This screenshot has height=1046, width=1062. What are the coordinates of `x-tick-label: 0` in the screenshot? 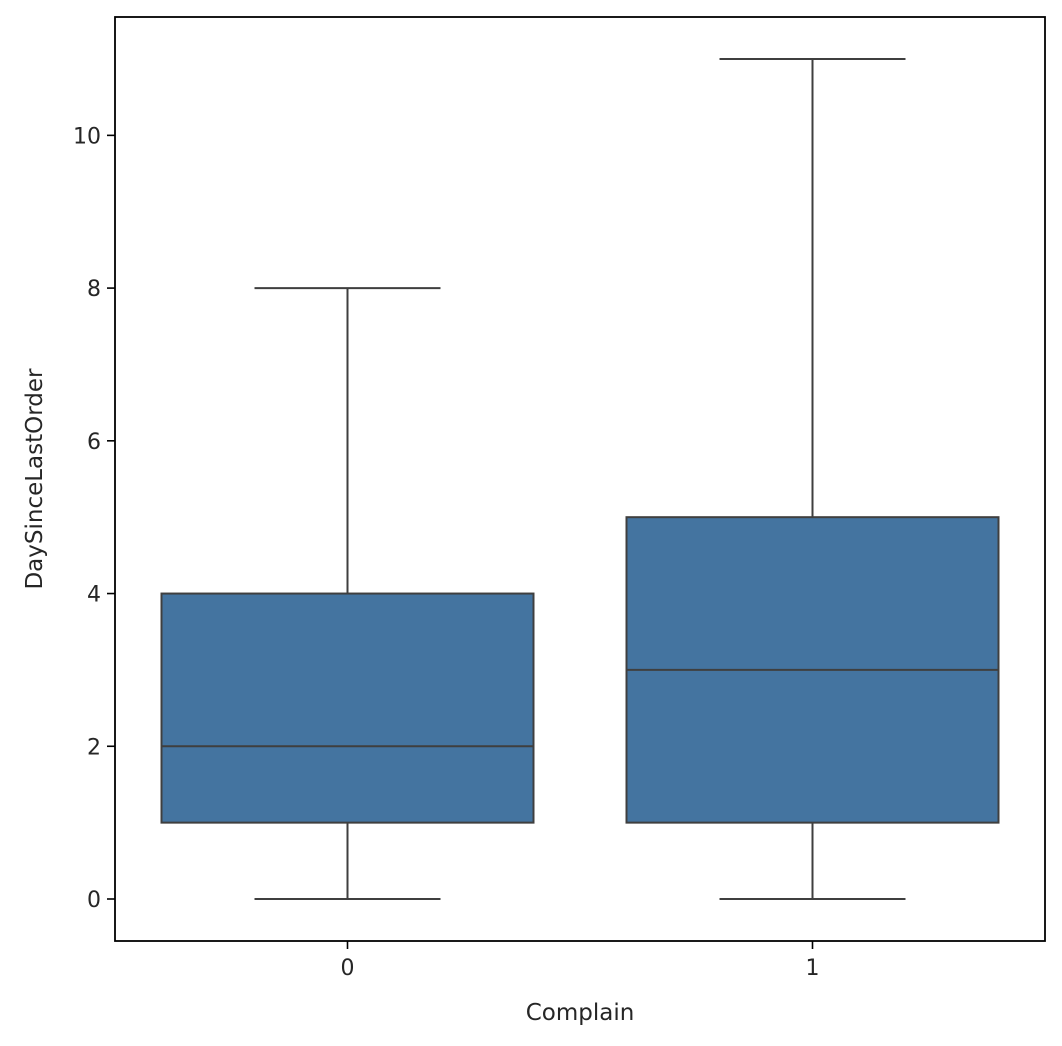 It's located at (348, 968).